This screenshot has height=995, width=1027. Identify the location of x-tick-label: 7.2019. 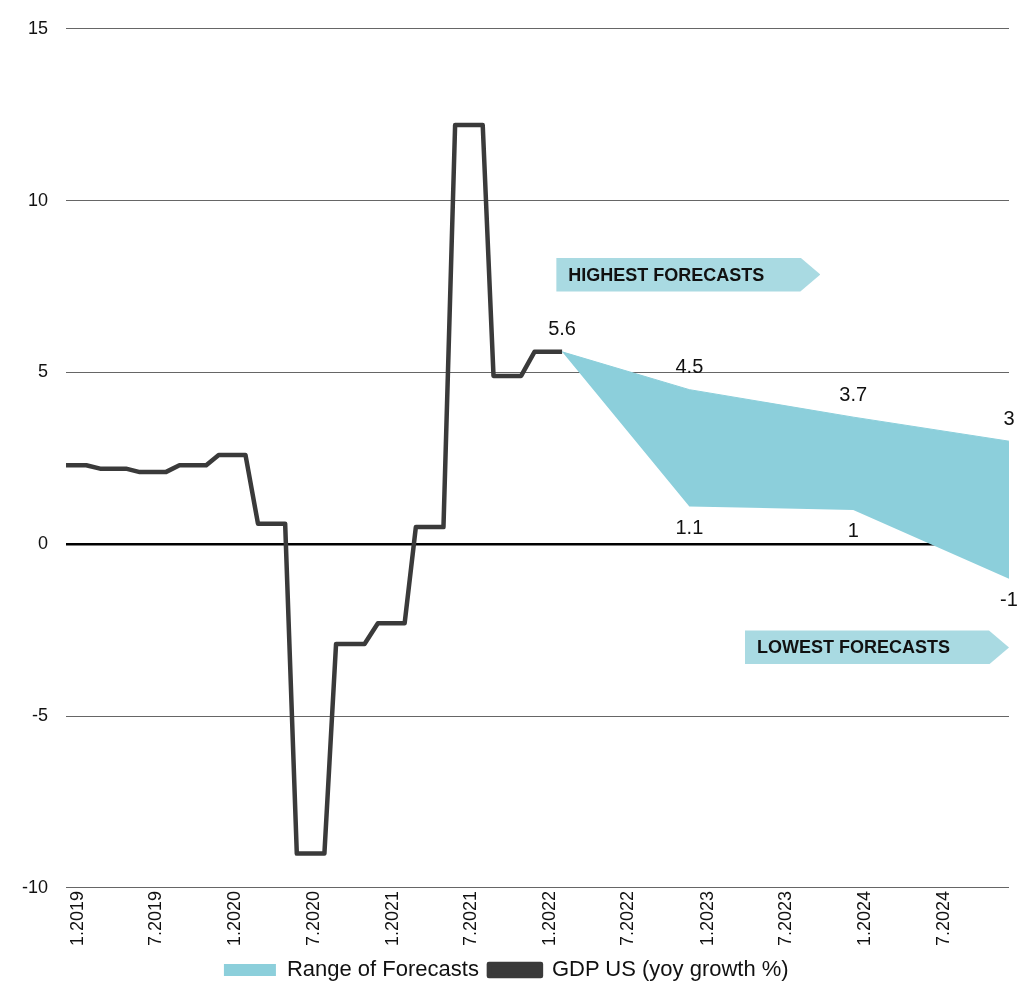
(154, 918).